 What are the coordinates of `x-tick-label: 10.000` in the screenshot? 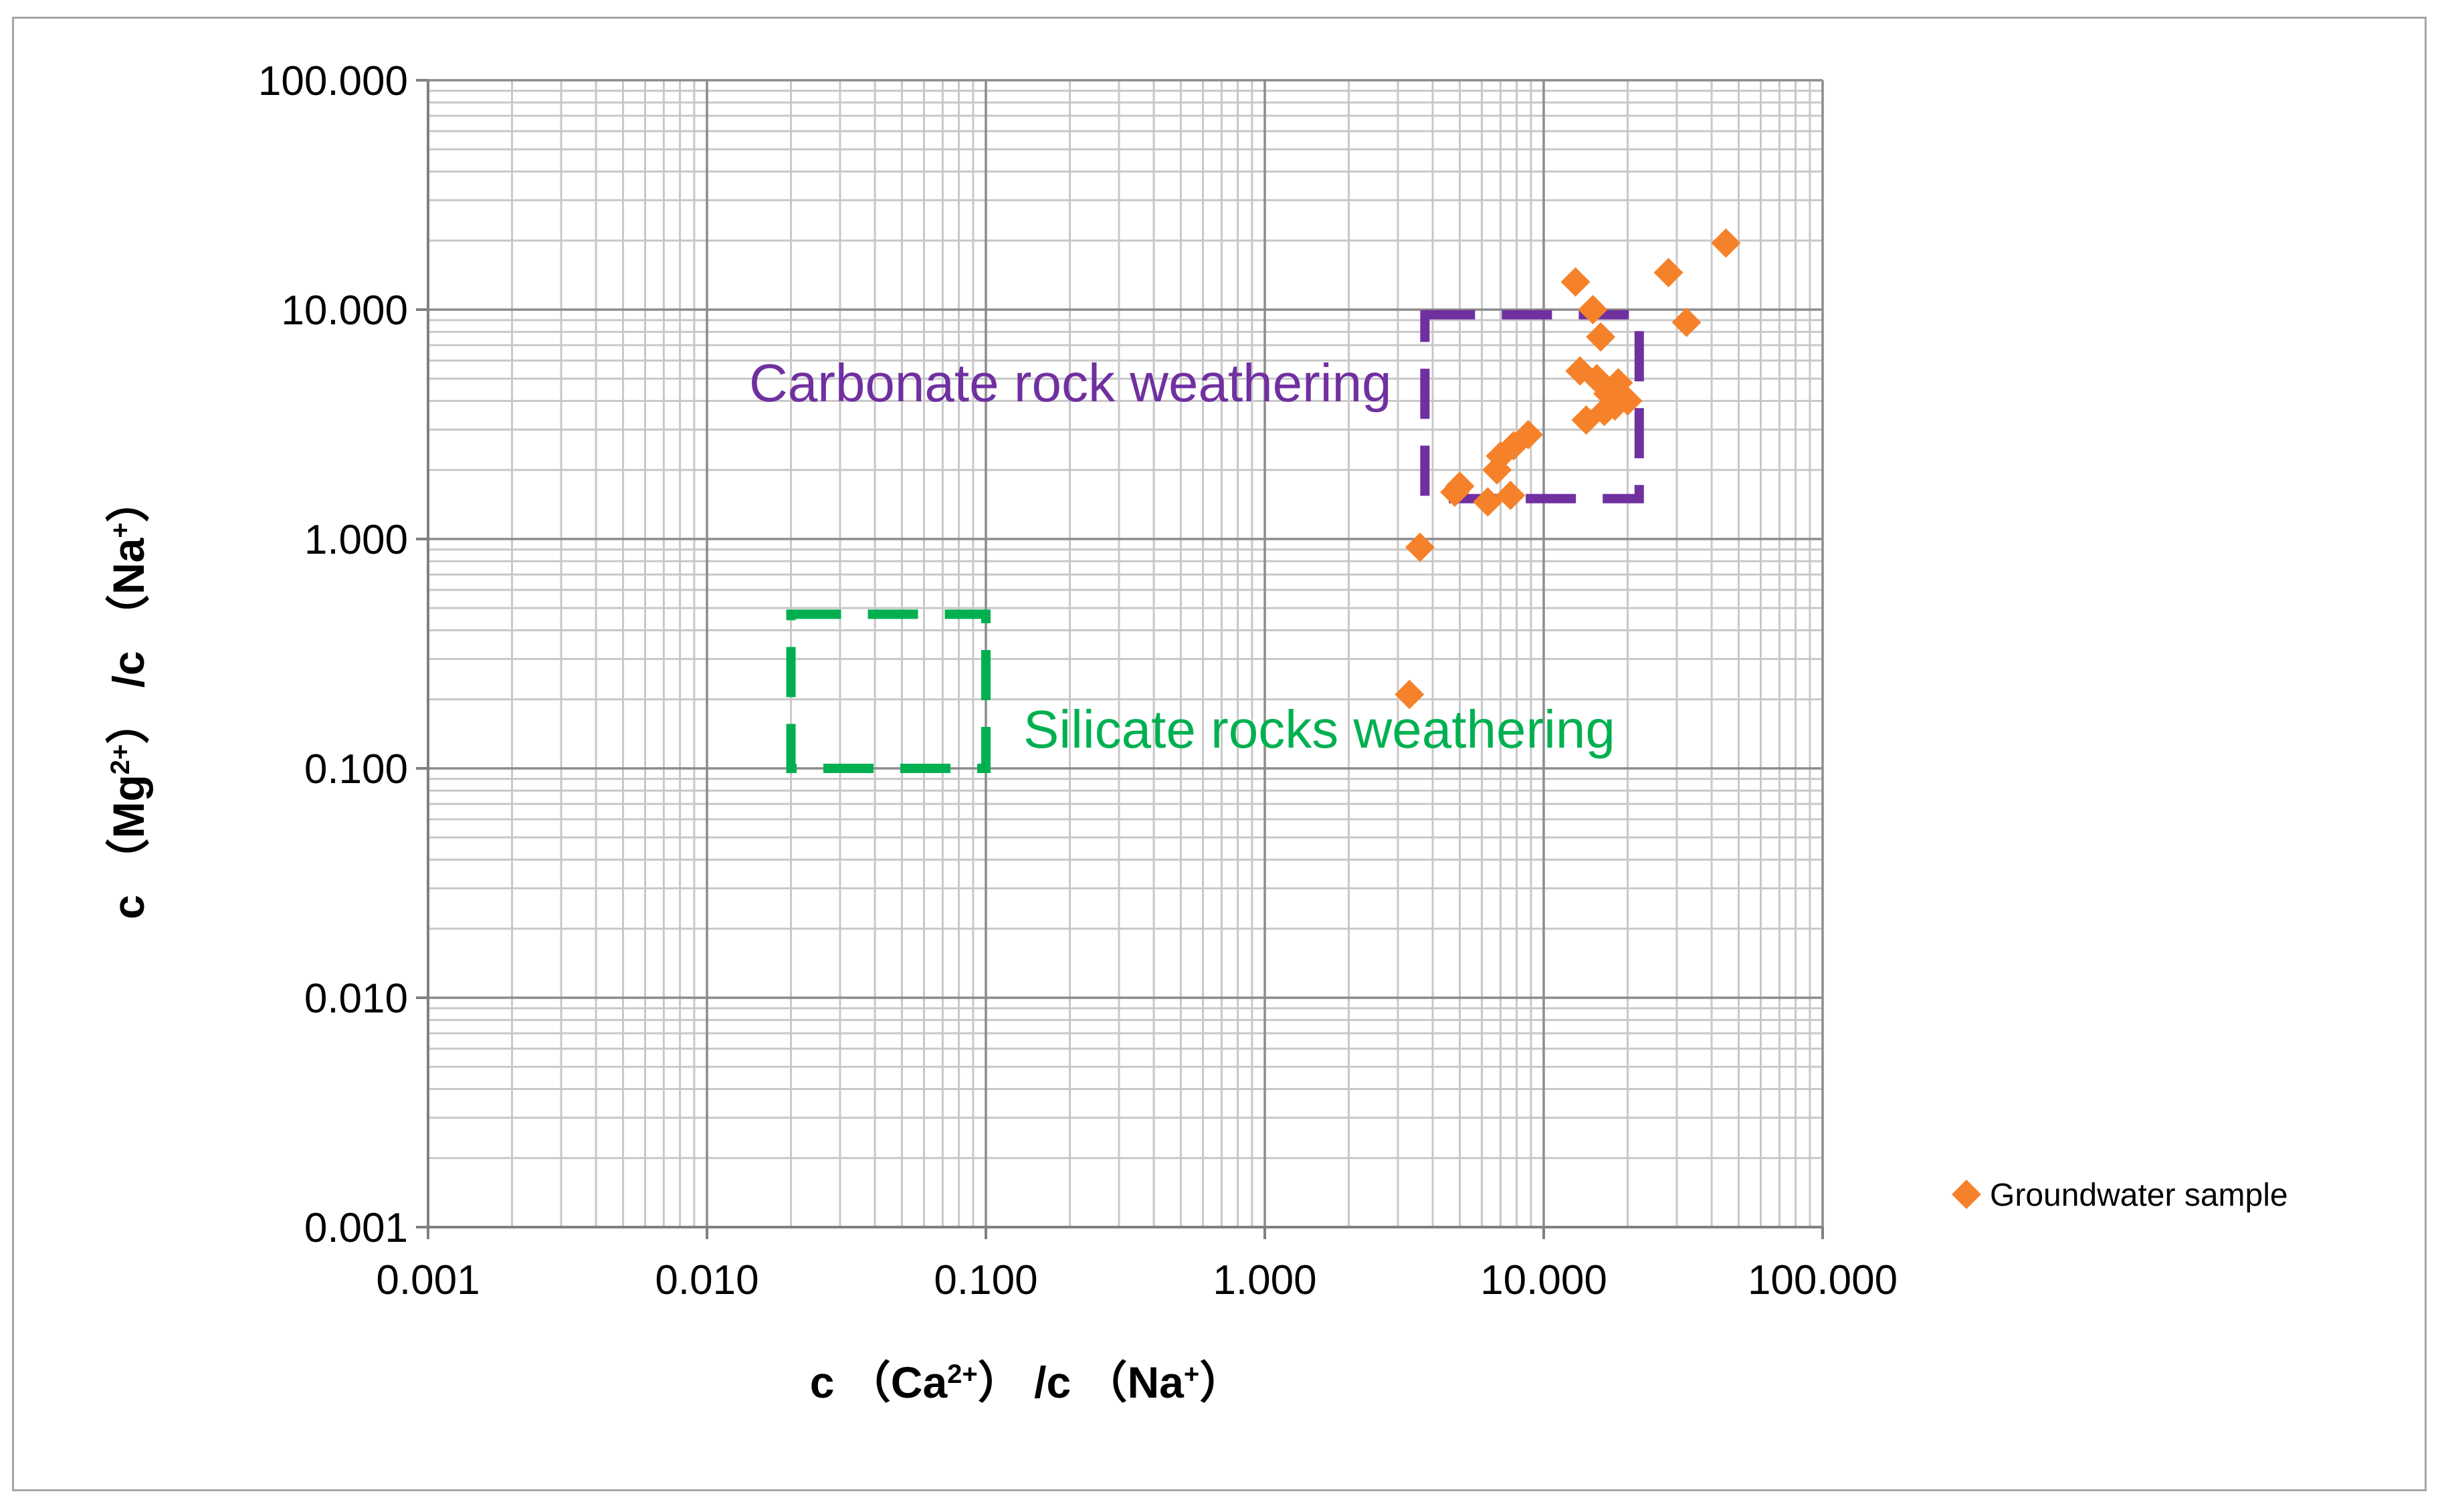 It's located at (1543, 1280).